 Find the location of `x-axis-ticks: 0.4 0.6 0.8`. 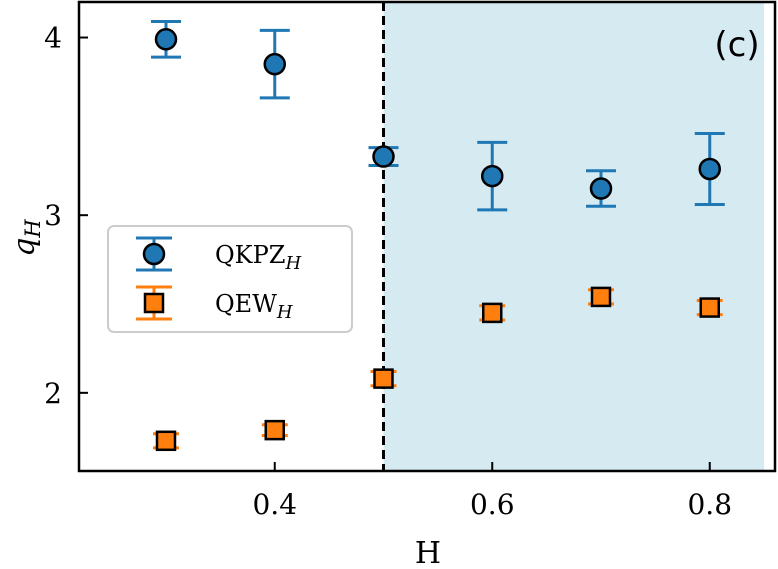

x-axis-ticks: 0.4 0.6 0.8 is located at coordinates (492, 491).